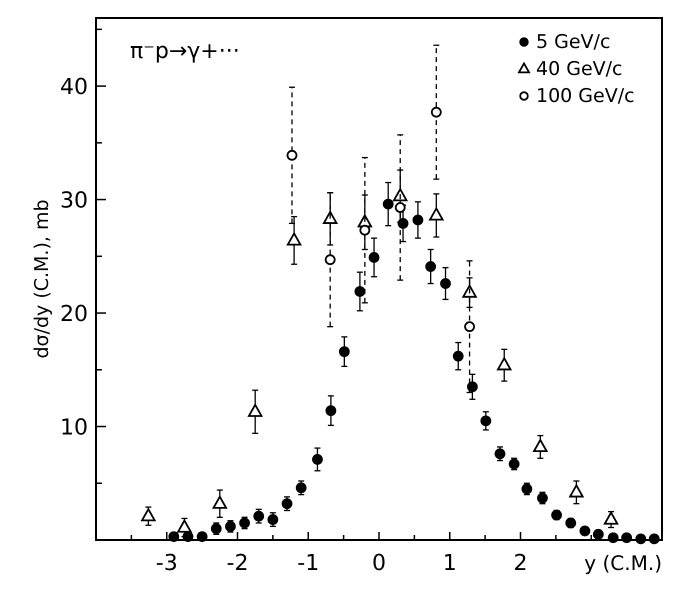 Image resolution: width=676 pixels, height=609 pixels. What do you see at coordinates (237, 563) in the screenshot?
I see `x-tick-label: -2` at bounding box center [237, 563].